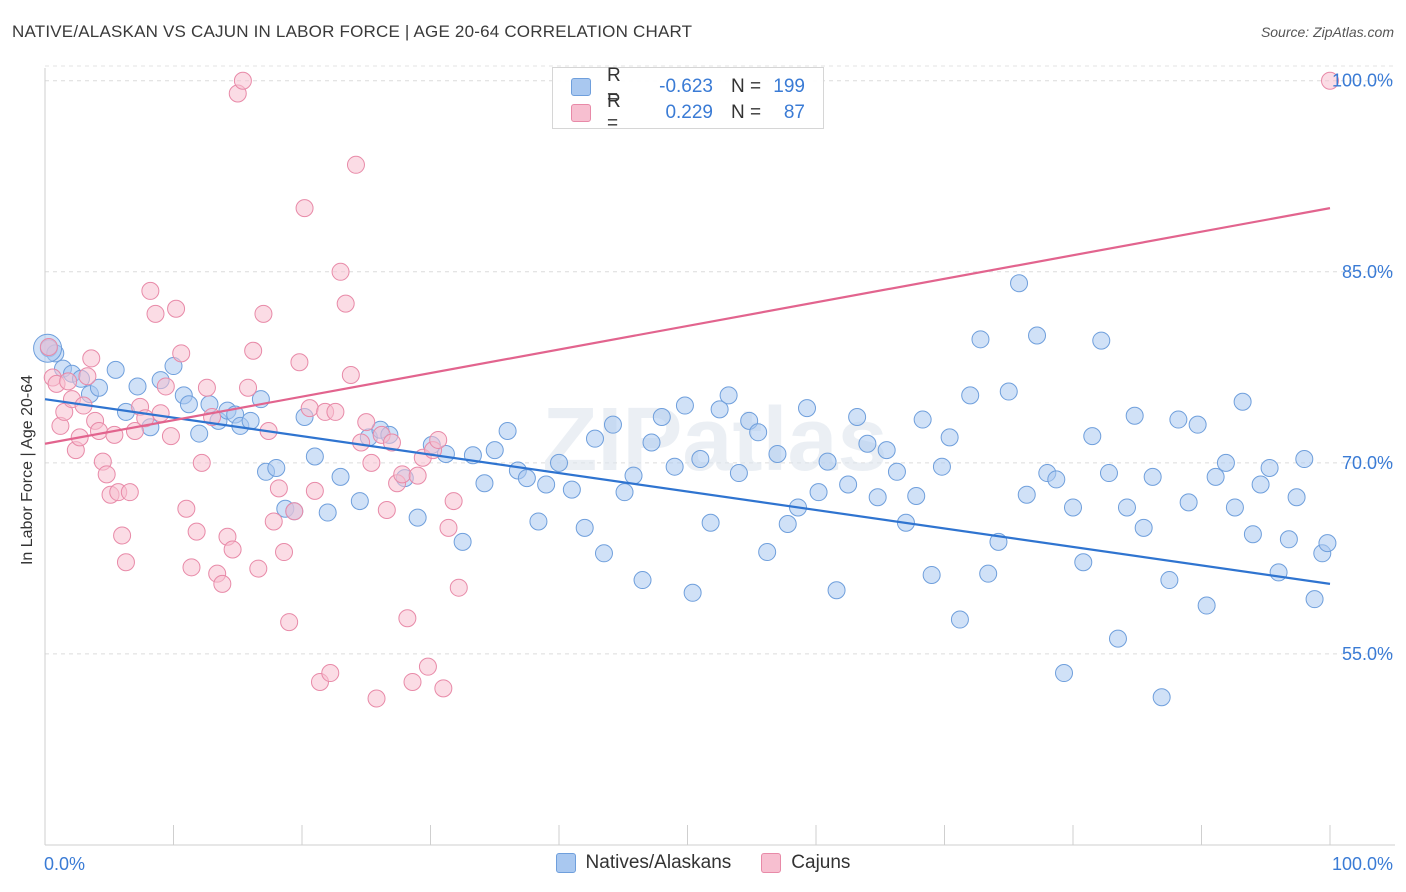  What do you see at coordinates (64, 864) in the screenshot?
I see `x-tick-label-start: 0.0%` at bounding box center [64, 864].